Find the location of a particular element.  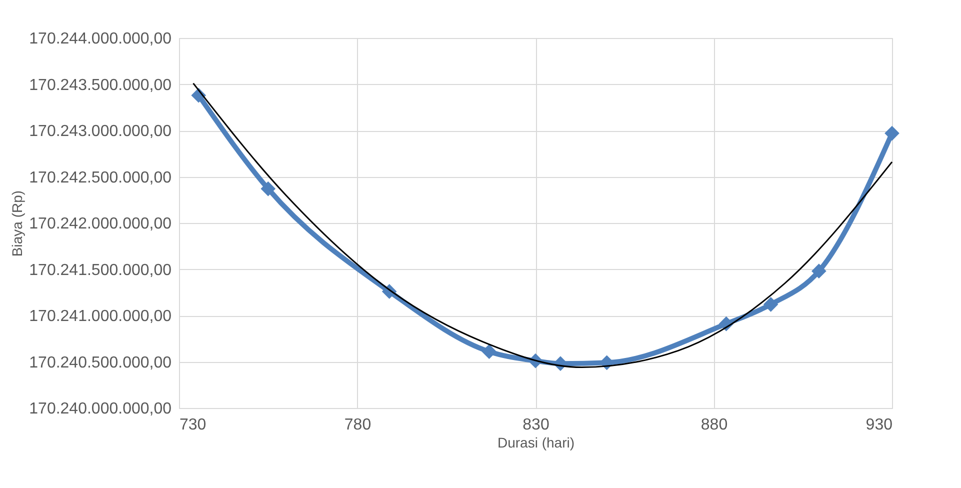

y-tick-label: 170.242.500.000,00 is located at coordinates (100, 177).